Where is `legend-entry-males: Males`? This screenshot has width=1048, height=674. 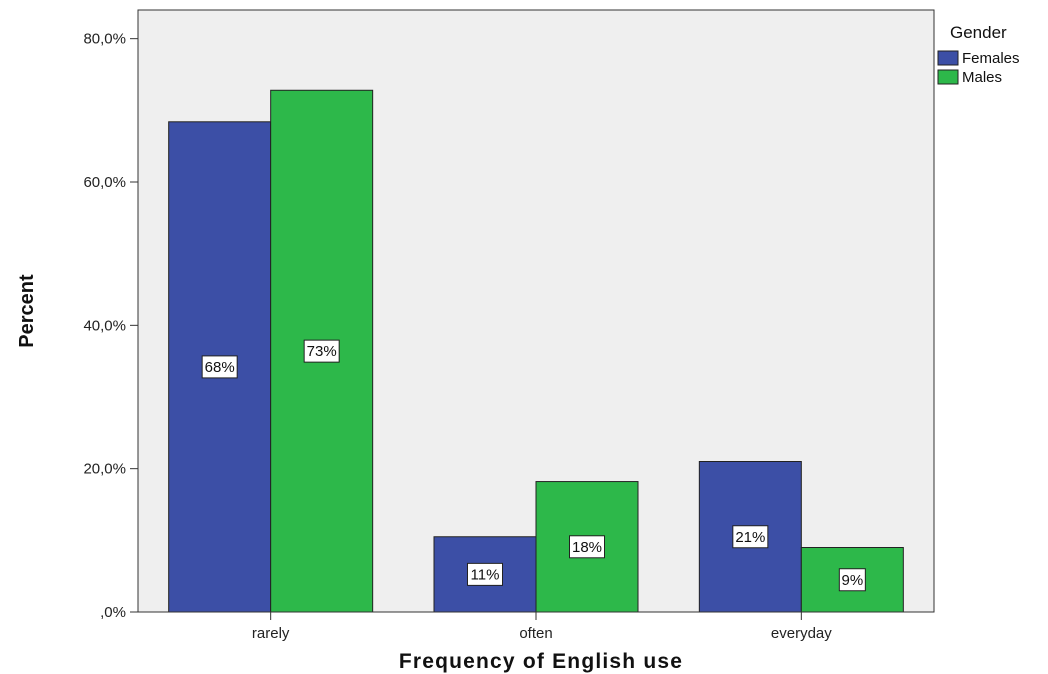 legend-entry-males: Males is located at coordinates (982, 77).